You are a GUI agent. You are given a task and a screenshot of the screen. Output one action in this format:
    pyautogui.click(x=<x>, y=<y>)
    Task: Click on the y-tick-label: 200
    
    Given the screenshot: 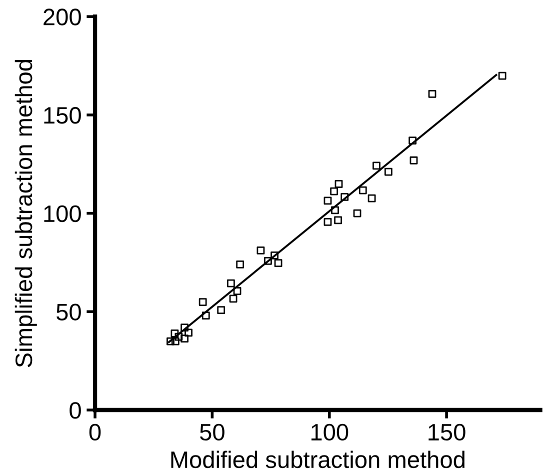 What is the action you would take?
    pyautogui.click(x=62, y=17)
    